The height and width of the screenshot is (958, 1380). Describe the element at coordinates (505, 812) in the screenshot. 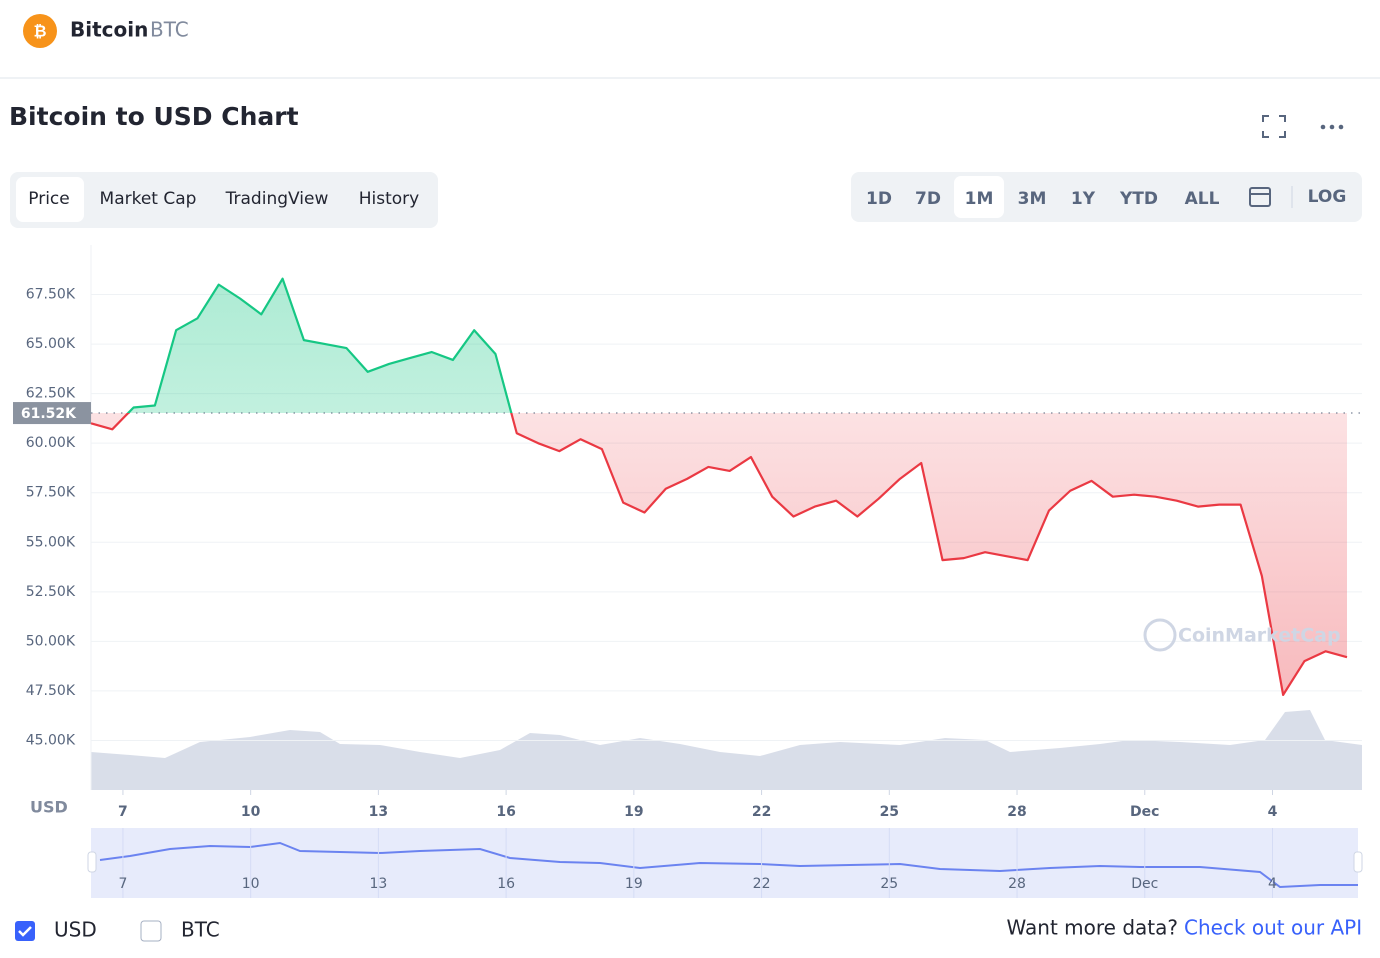

I see `x-tick-label: 16` at that location.